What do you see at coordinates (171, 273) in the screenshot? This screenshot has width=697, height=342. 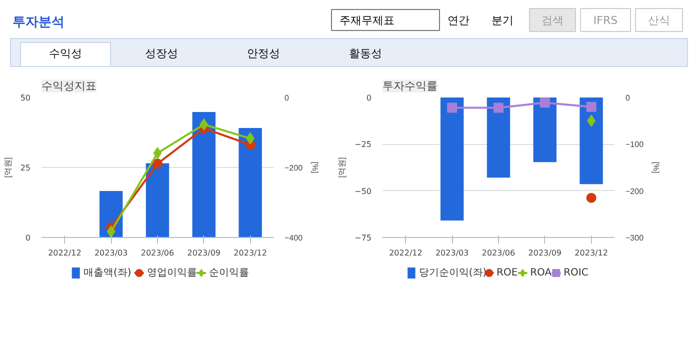 I see `legend-label: 영업이익률` at bounding box center [171, 273].